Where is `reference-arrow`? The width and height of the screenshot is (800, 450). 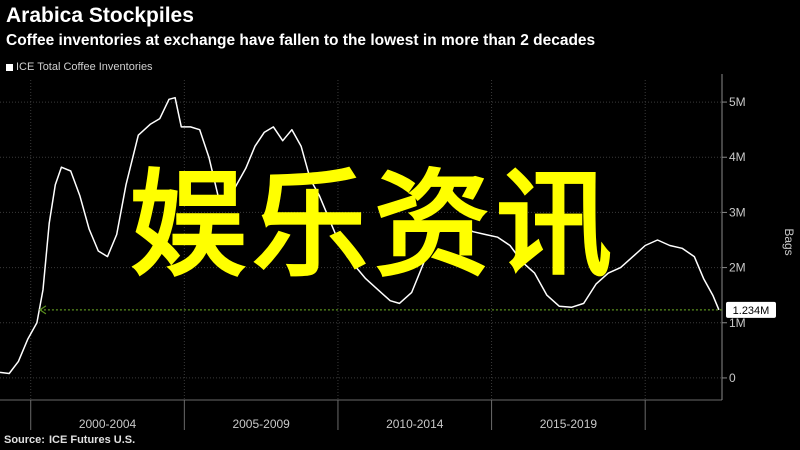 reference-arrow is located at coordinates (42, 310).